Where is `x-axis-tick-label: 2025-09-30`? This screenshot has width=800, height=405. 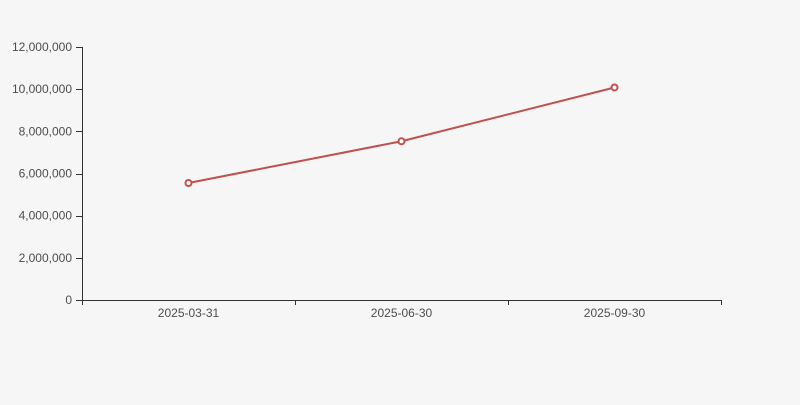
x-axis-tick-label: 2025-09-30 is located at coordinates (615, 313).